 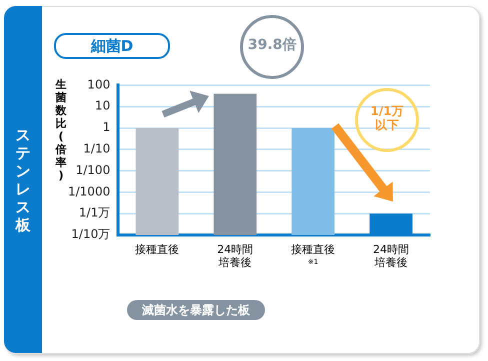 I want to click on y-tick-label: 1, so click(x=106, y=127).